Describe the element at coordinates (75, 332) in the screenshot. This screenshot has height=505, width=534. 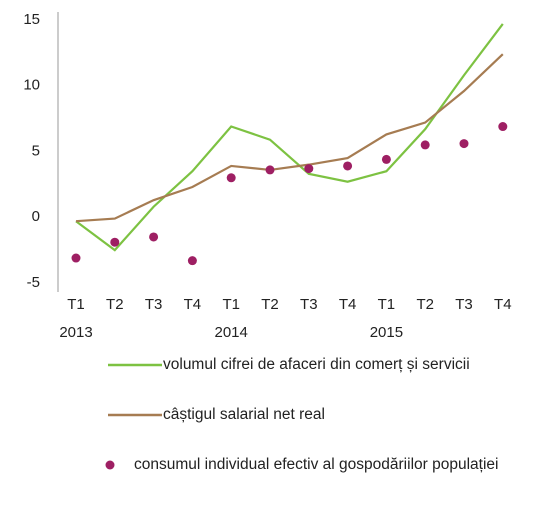
I see `year-label: 2013` at that location.